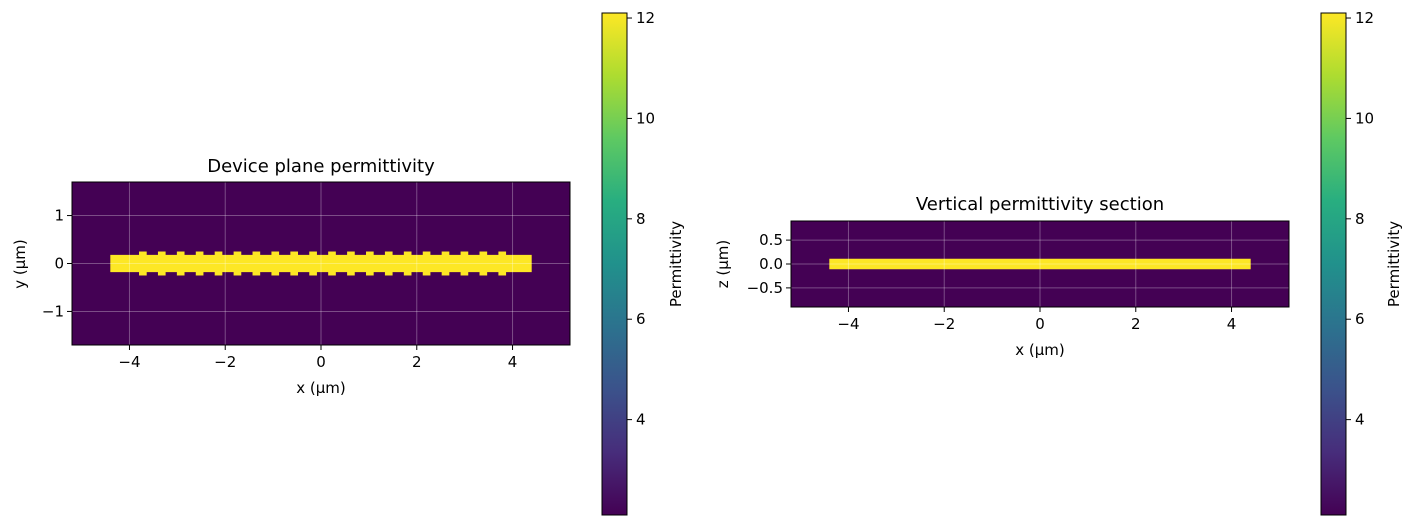 The width and height of the screenshot is (1415, 527). Describe the element at coordinates (53, 311) in the screenshot. I see `y-tick-label: −1` at that location.